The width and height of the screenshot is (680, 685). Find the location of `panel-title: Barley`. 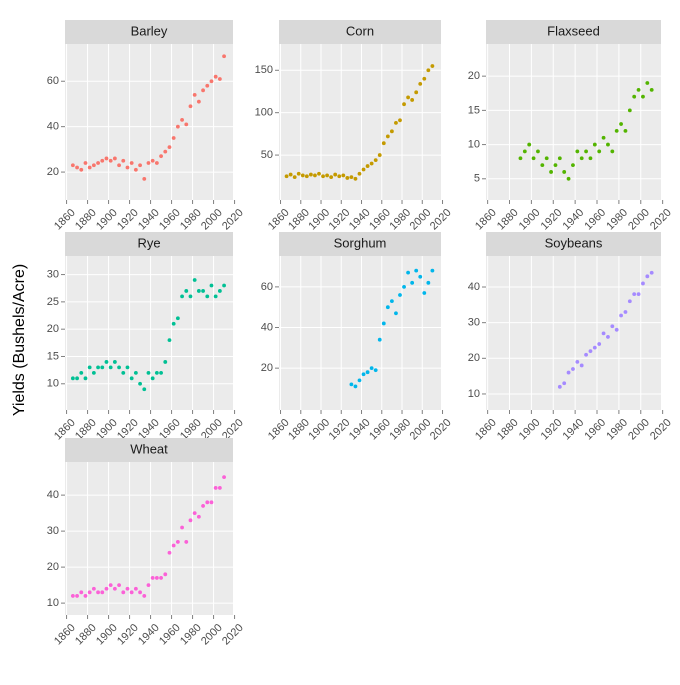

panel-title: Barley is located at coordinates (149, 30).